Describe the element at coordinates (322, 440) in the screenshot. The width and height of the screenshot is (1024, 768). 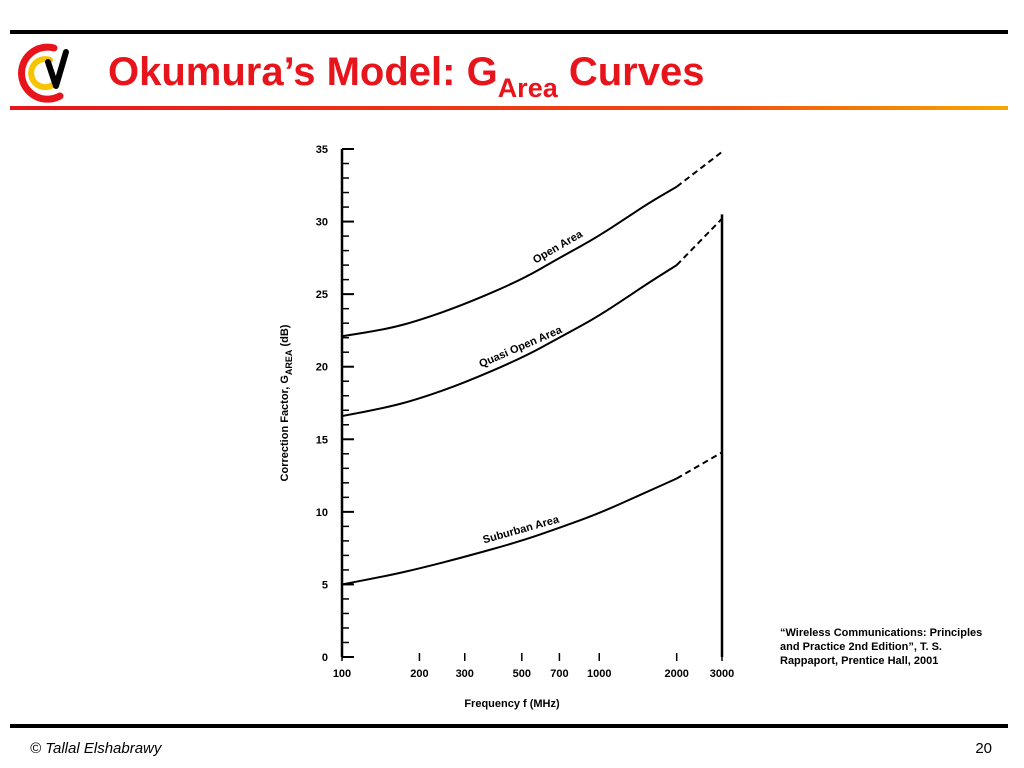
I see `y-tick-label: 15` at that location.